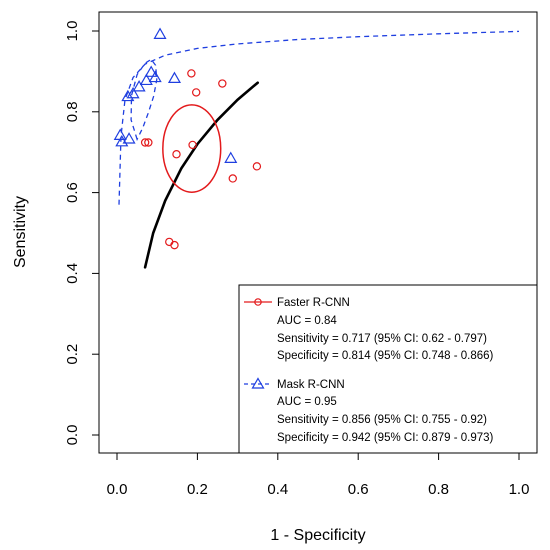 The width and height of the screenshot is (550, 550). What do you see at coordinates (277, 489) in the screenshot?
I see `x-tick-label: 0.4` at bounding box center [277, 489].